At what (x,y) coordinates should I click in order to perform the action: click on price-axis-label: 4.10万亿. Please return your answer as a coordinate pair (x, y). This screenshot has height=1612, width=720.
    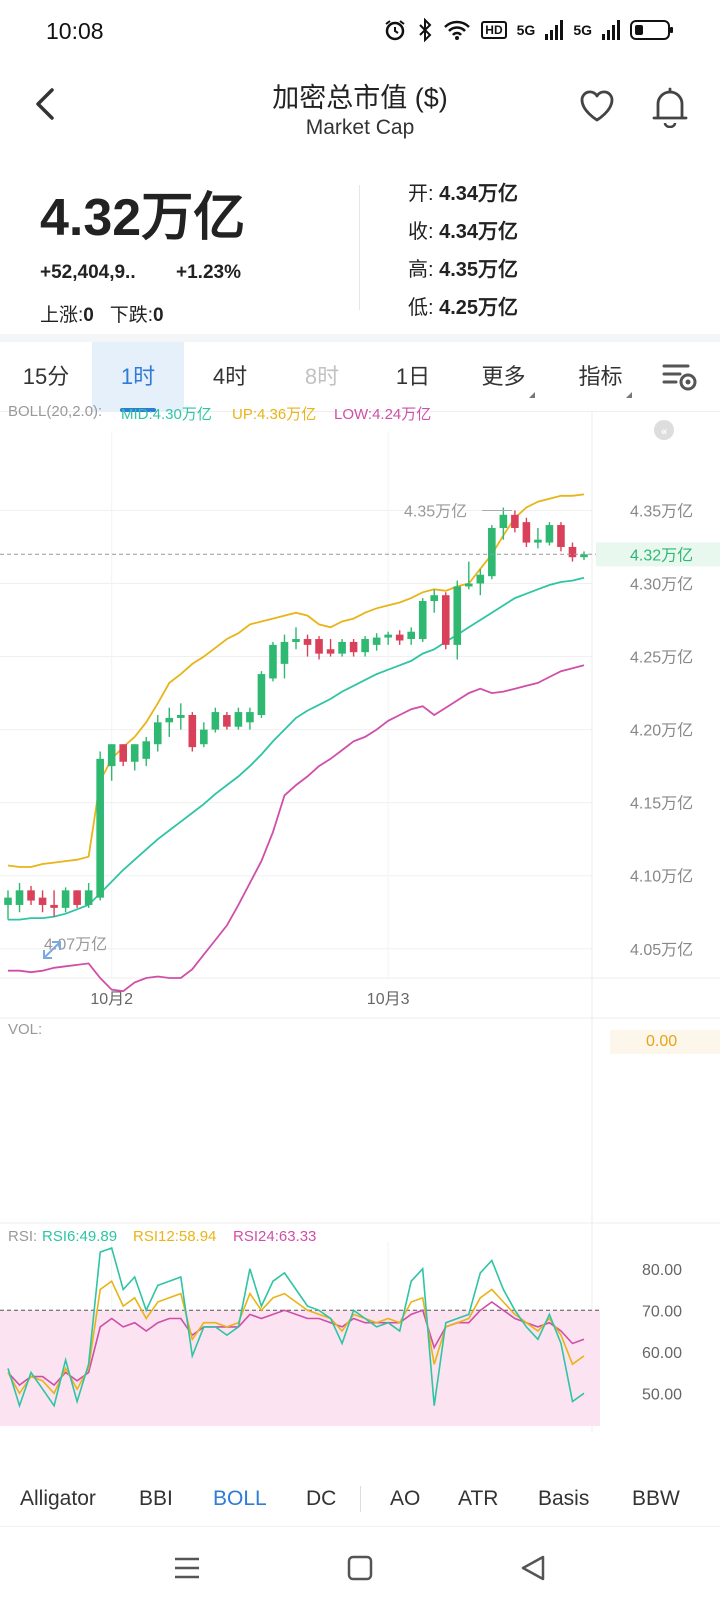
    Looking at the image, I should click on (661, 877).